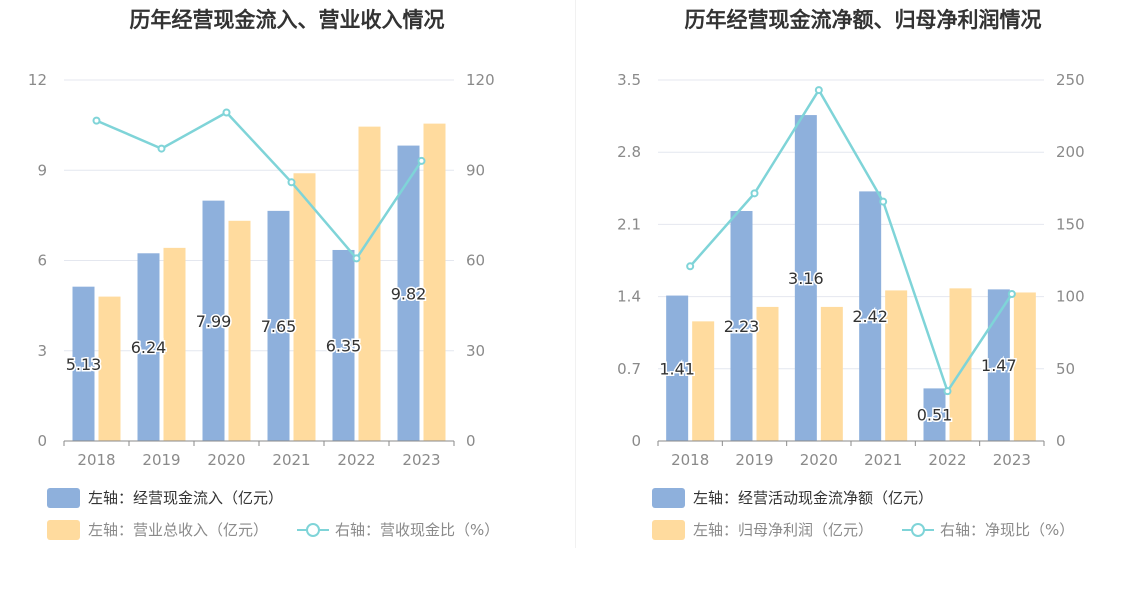 Image resolution: width=1148 pixels, height=589 pixels. Describe the element at coordinates (947, 460) in the screenshot. I see `x-tick-label: 2022` at that location.